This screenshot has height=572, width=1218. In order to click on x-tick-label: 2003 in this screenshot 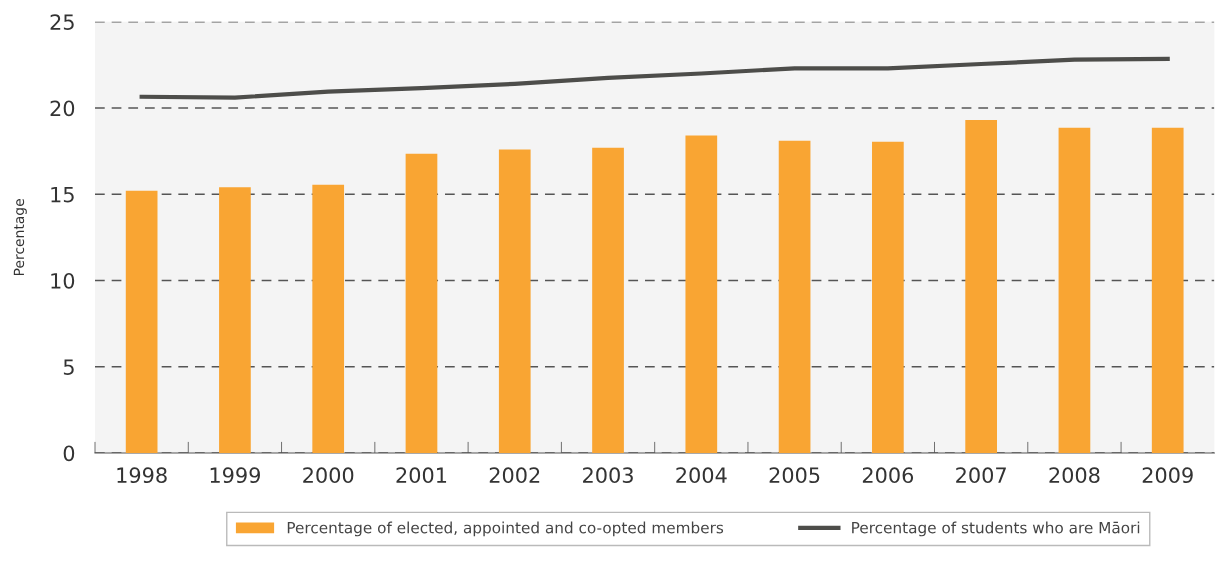, I will do `click(608, 475)`.